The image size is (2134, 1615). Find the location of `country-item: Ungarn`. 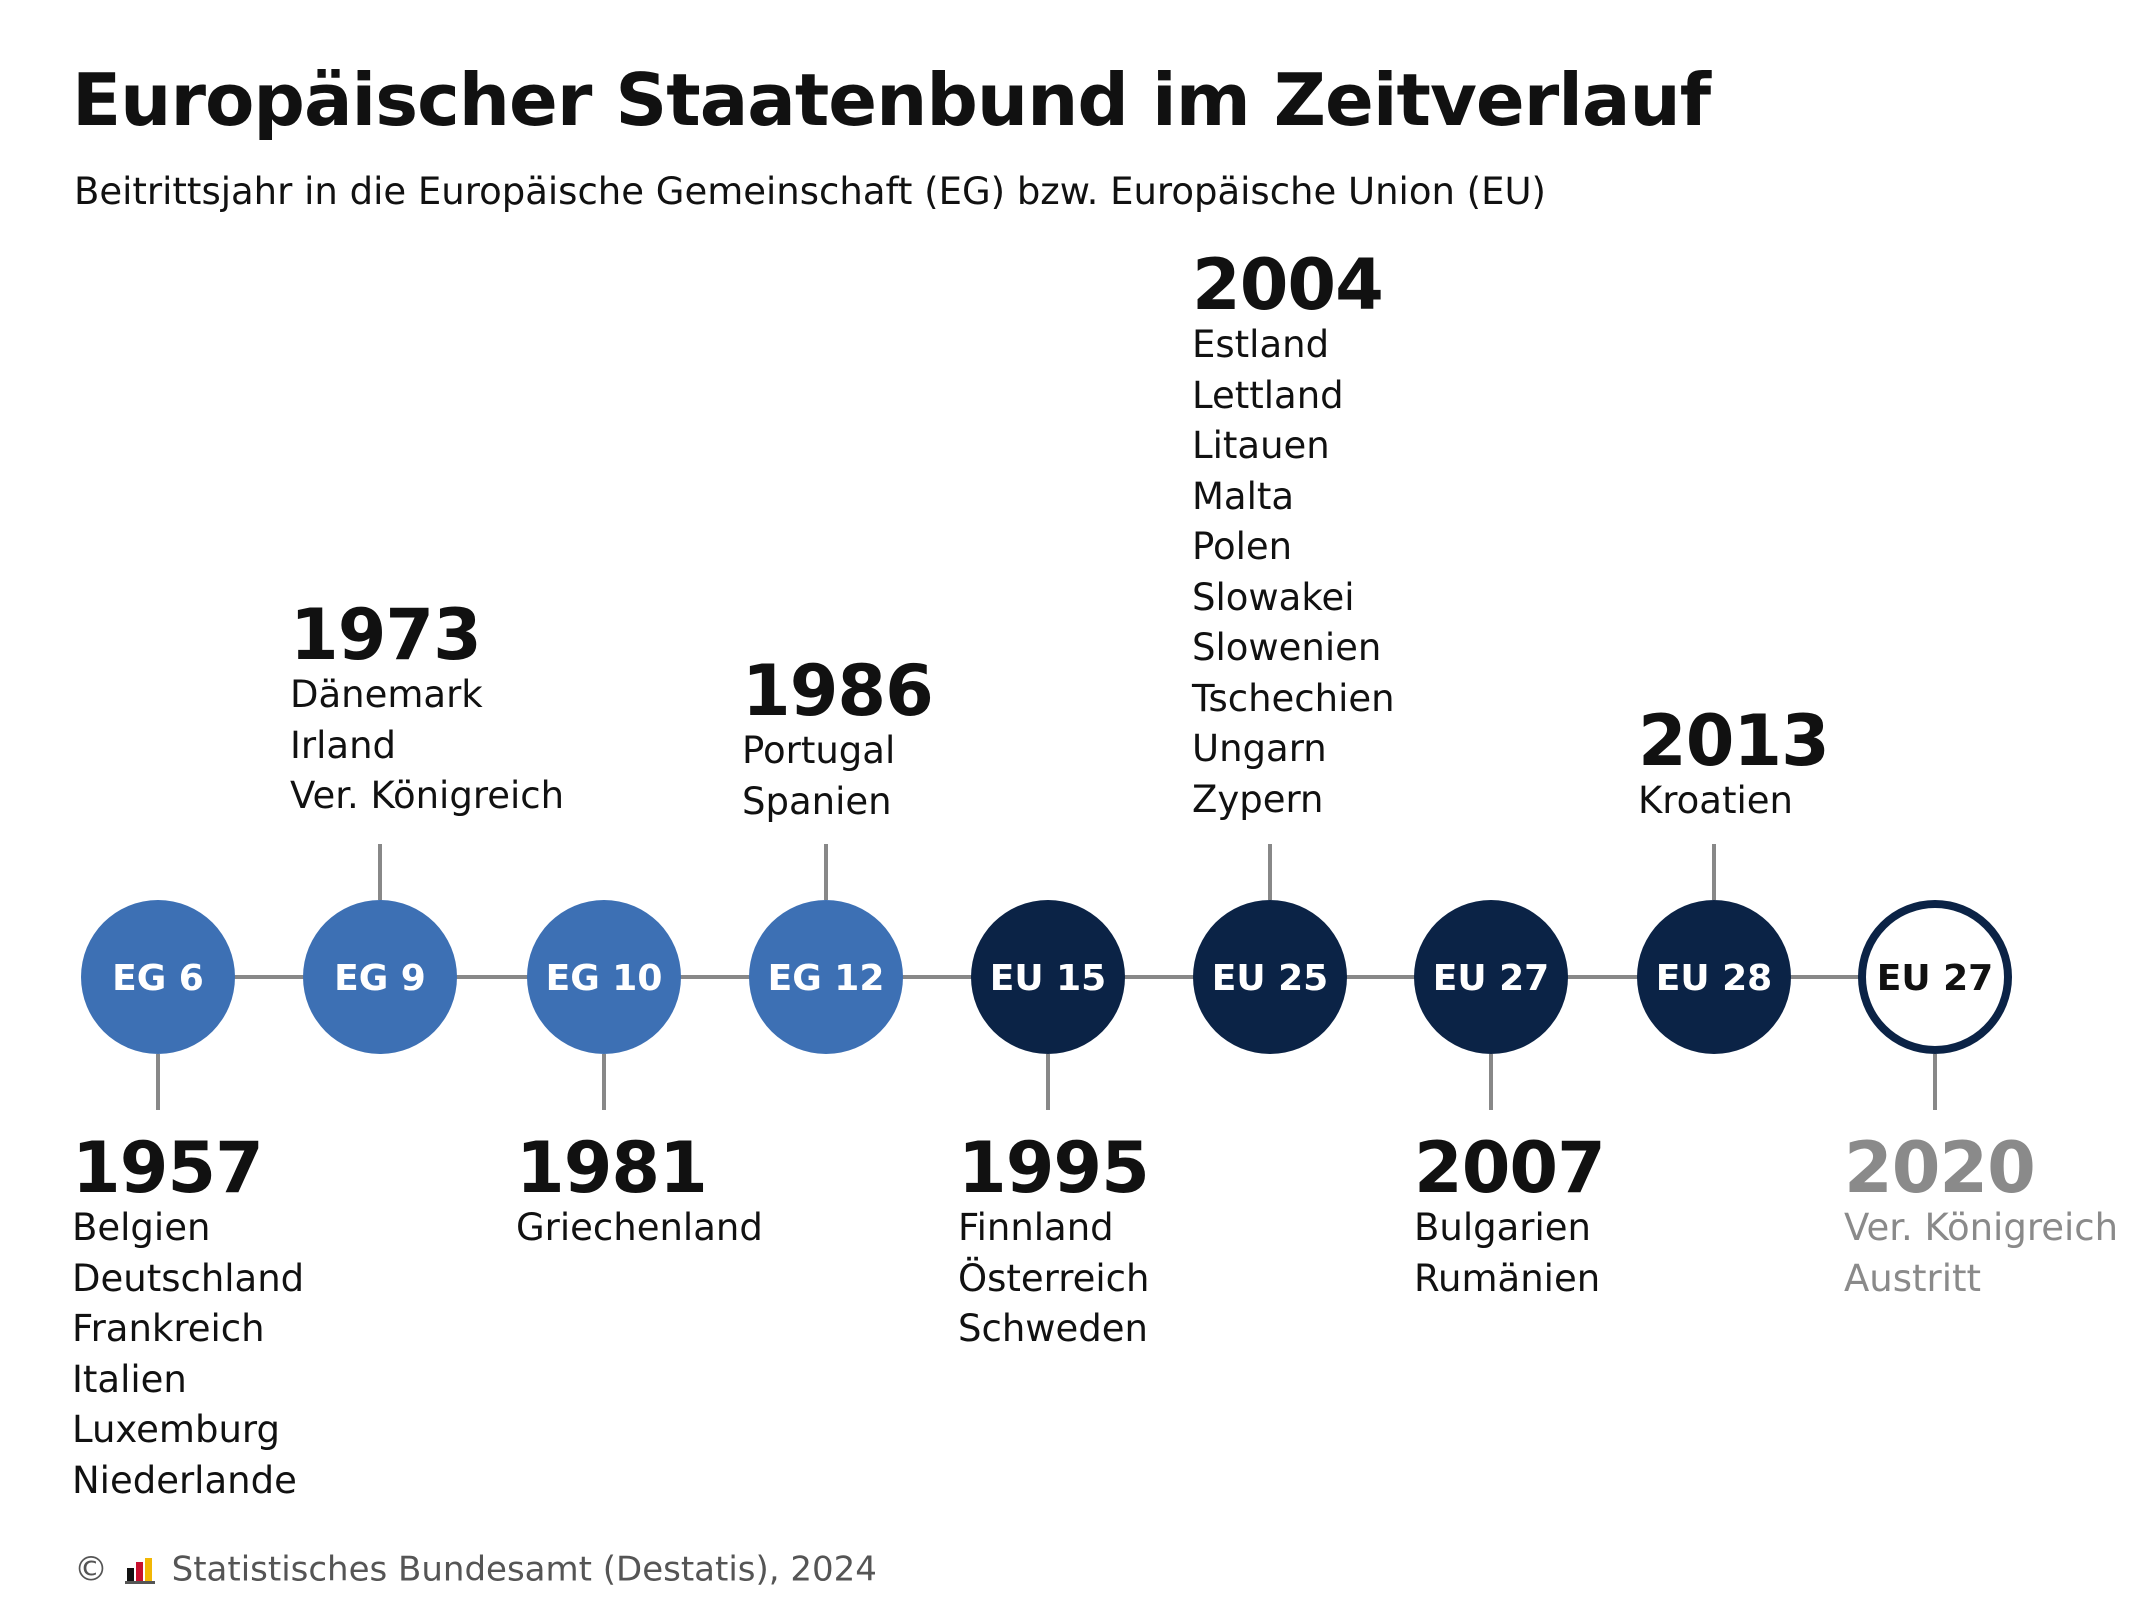

country-item: Ungarn is located at coordinates (1259, 748).